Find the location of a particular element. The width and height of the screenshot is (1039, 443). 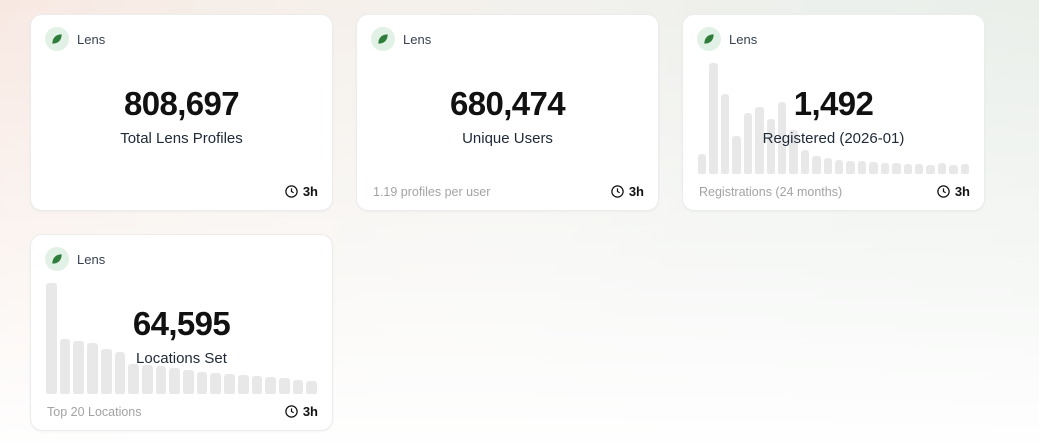

card-footer: Registrations (24 months) 3h is located at coordinates (833, 197).